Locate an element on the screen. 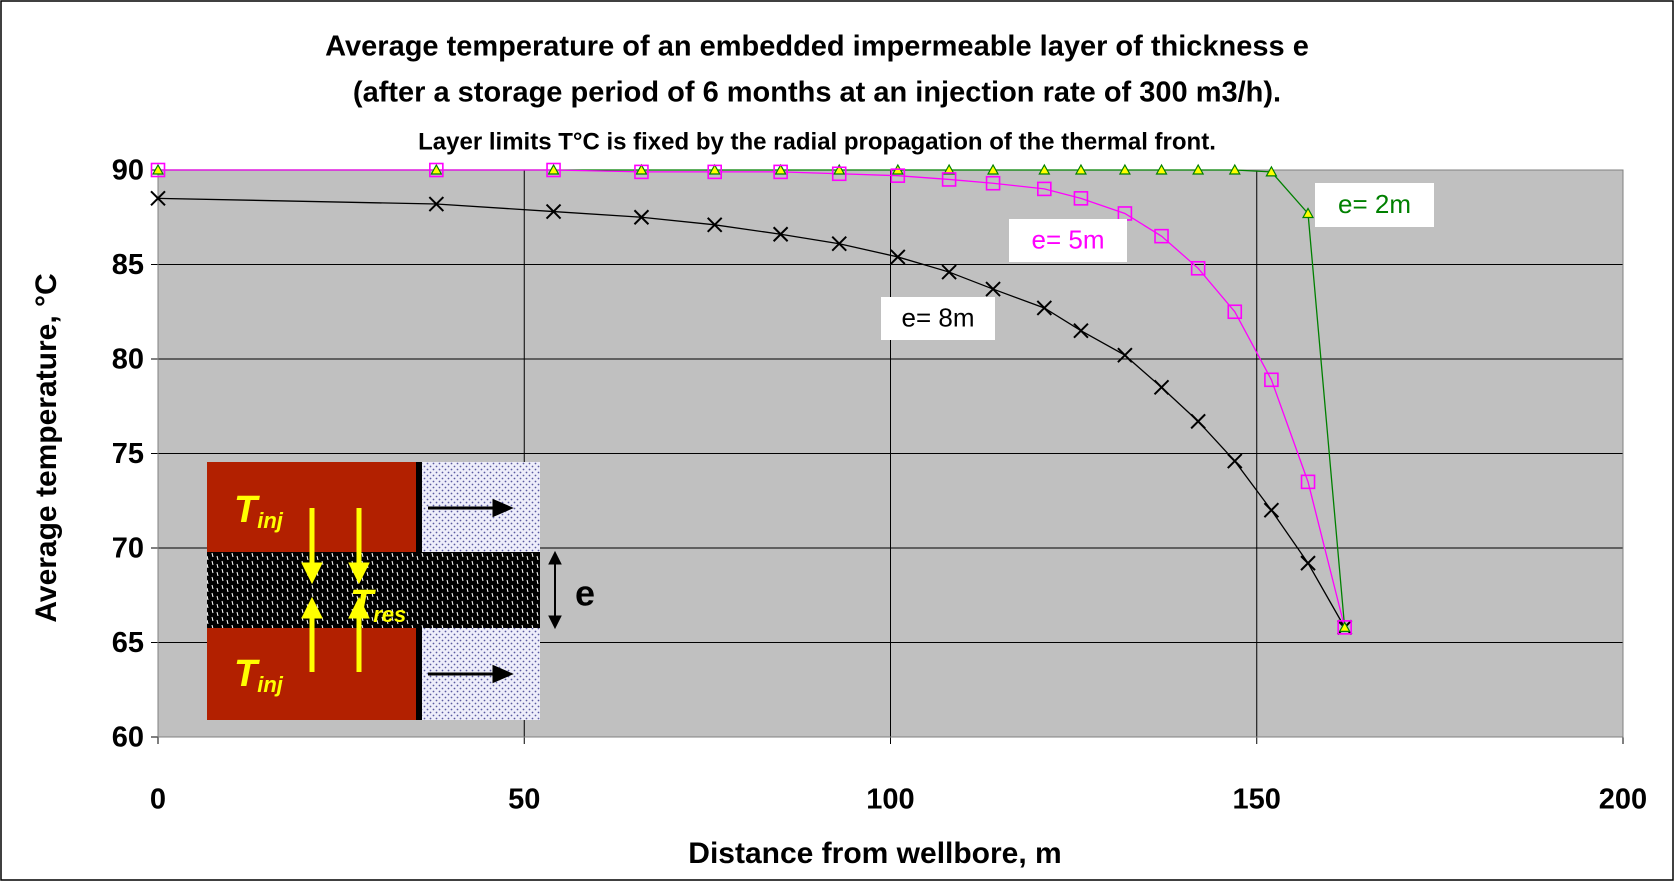 This screenshot has height=886, width=1674. y-axis-label: Average temperature, °C is located at coordinates (46, 447).